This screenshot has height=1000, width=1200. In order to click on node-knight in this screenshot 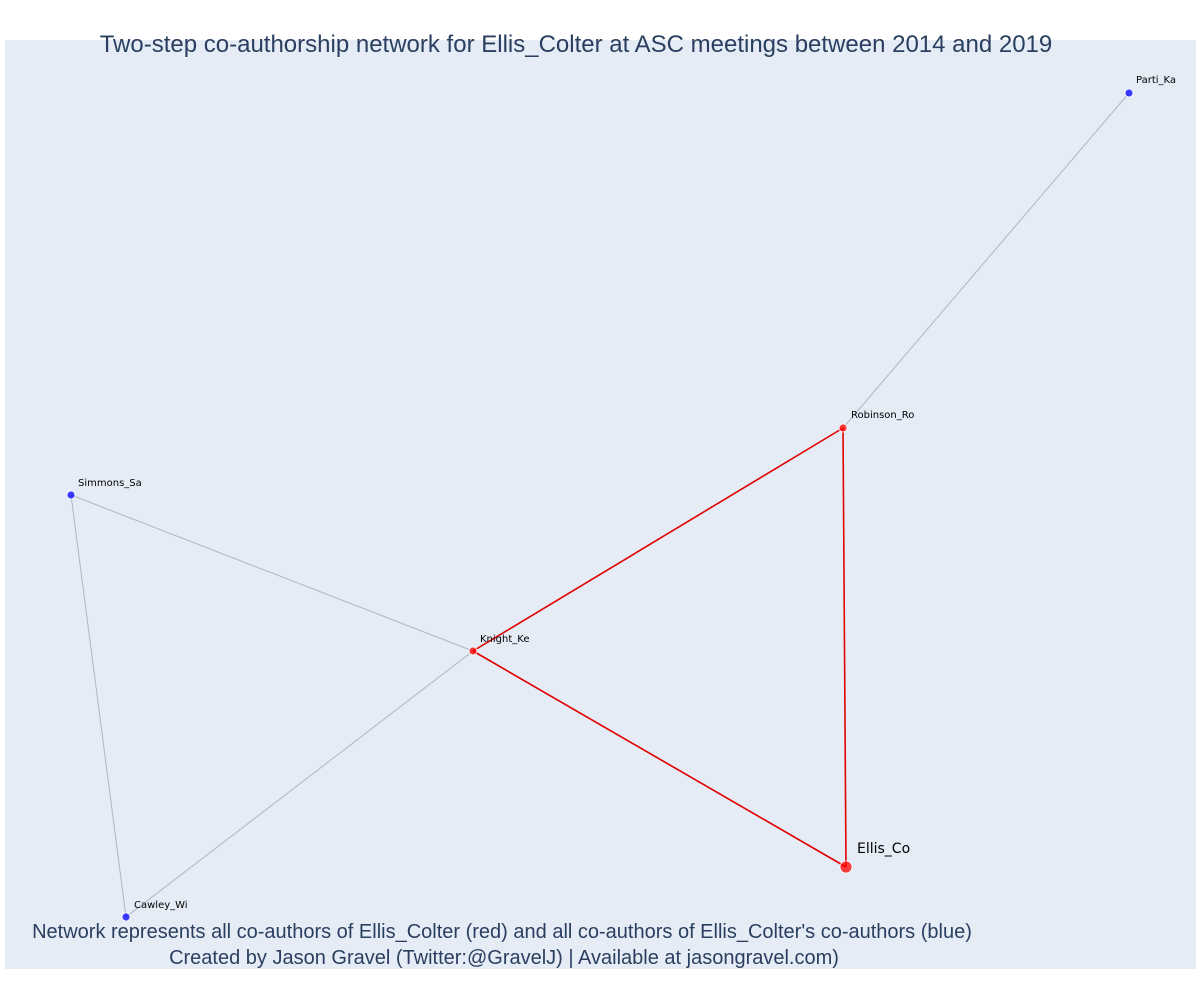, I will do `click(473, 651)`.